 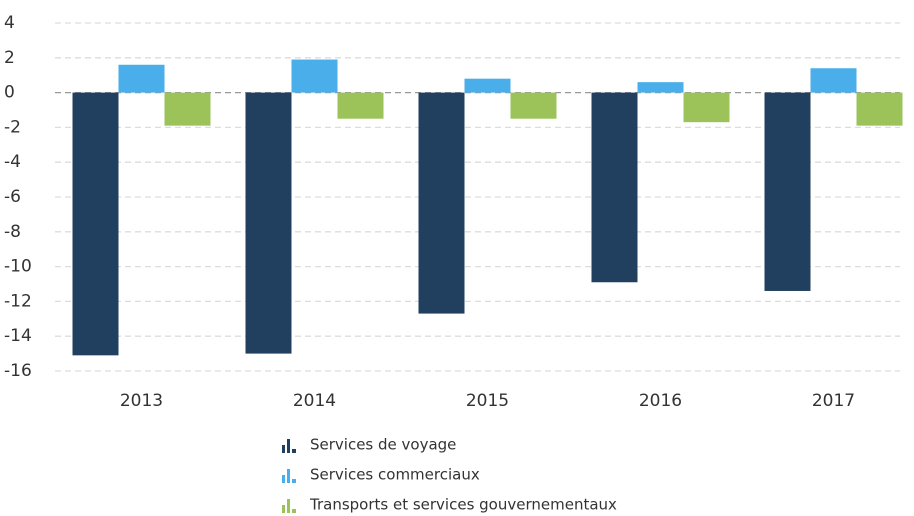 What do you see at coordinates (18, 301) in the screenshot?
I see `y-tick-label: -12` at bounding box center [18, 301].